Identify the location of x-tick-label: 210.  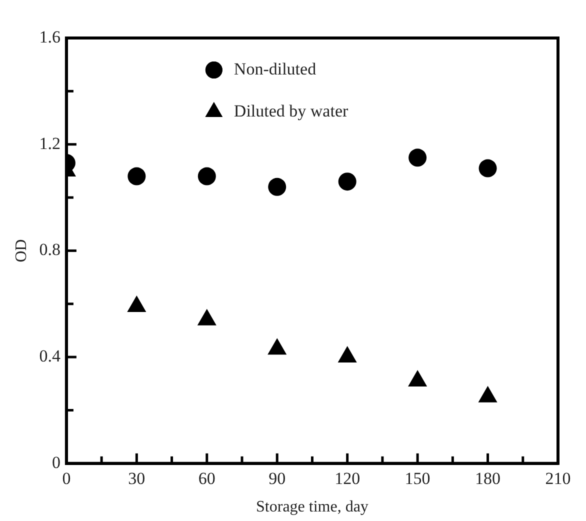
(558, 478).